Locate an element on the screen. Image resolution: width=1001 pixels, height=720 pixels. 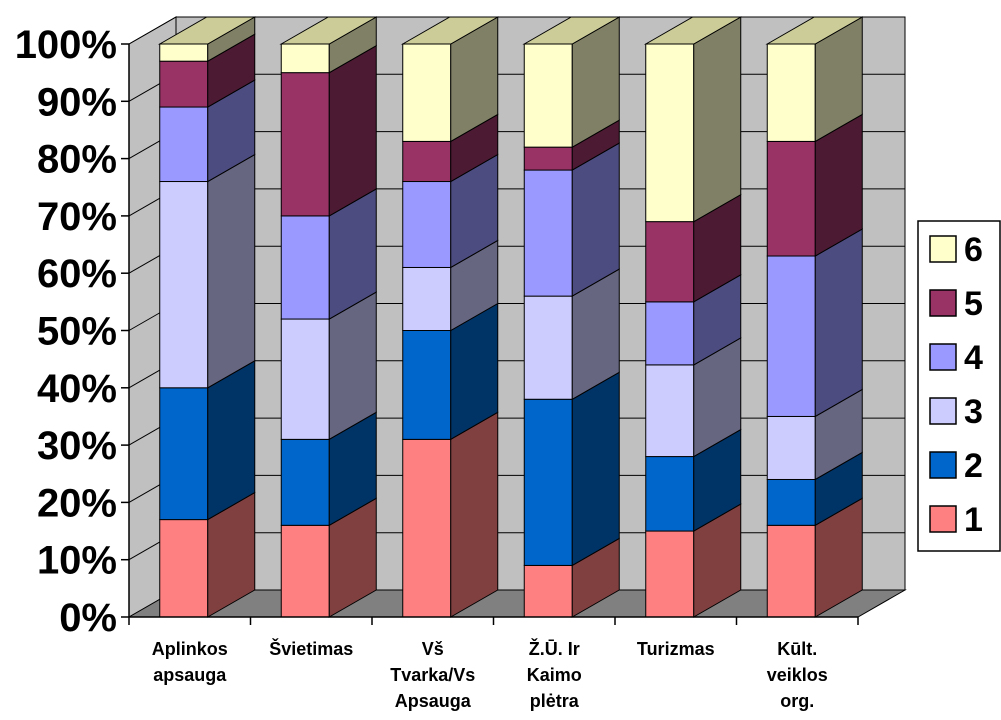
y-tick-label: 10% is located at coordinates (77, 561).